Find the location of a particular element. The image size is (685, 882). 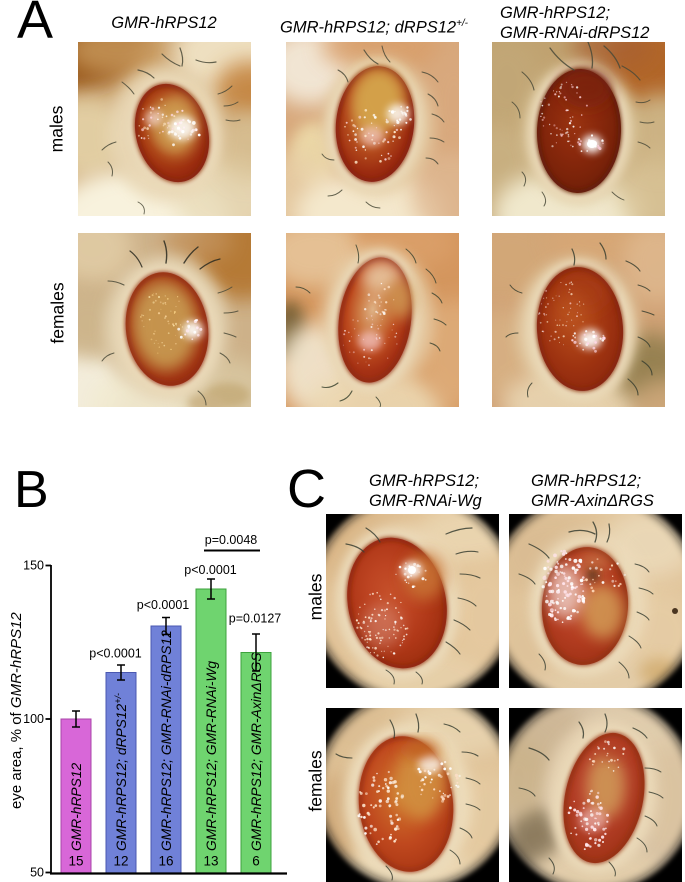

svg-text: p=0.0127 is located at coordinates (255, 619).